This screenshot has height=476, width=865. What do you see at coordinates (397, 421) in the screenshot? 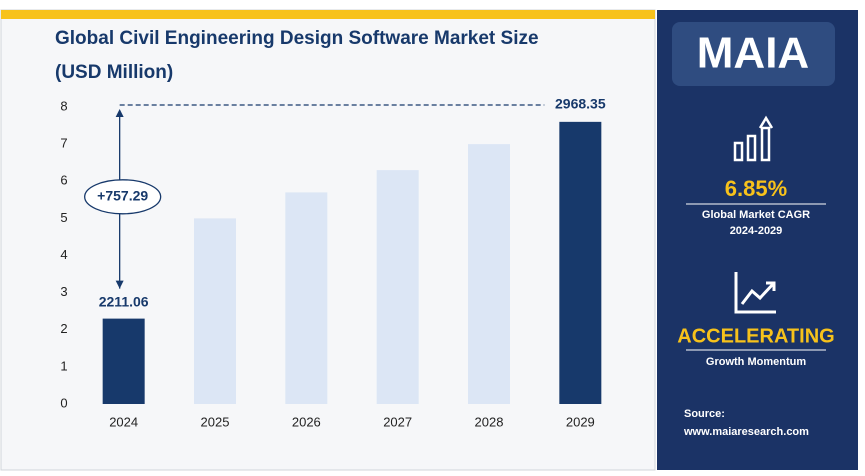
I see `x-tick-label: 2027` at bounding box center [397, 421].